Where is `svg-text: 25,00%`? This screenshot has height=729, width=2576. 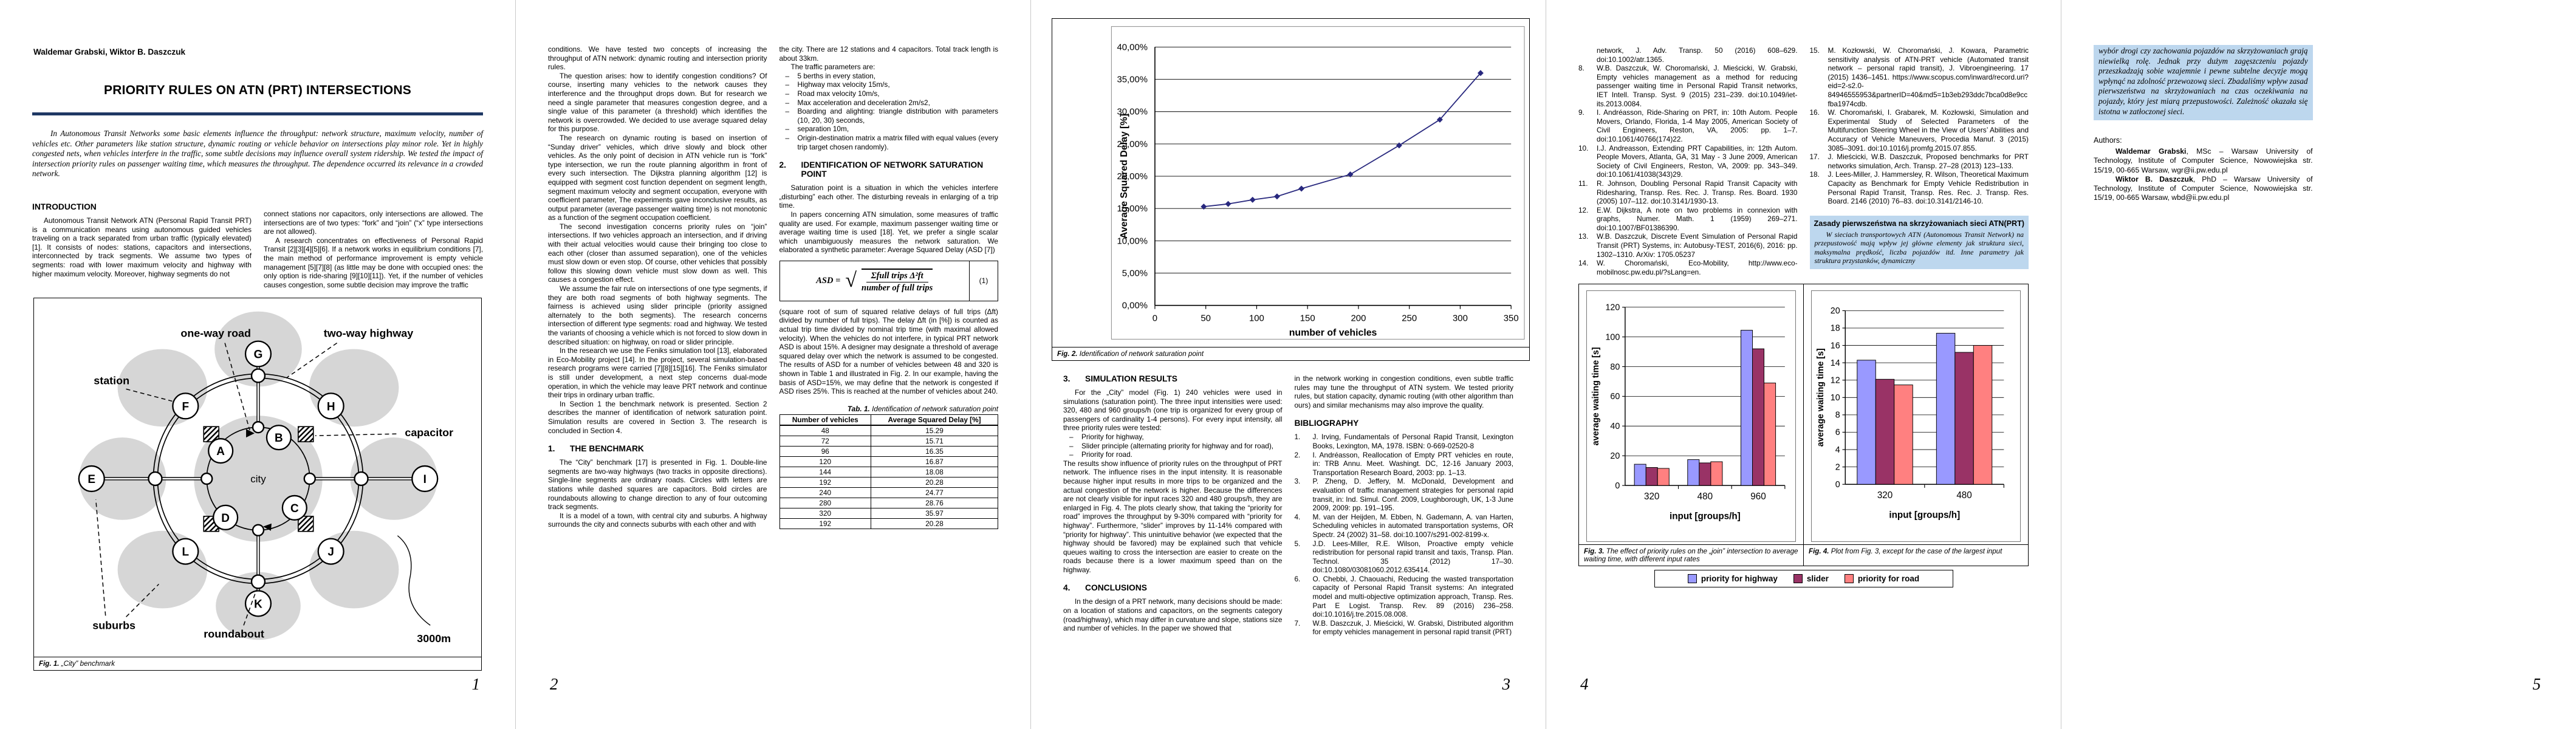 svg-text: 25,00% is located at coordinates (1132, 145).